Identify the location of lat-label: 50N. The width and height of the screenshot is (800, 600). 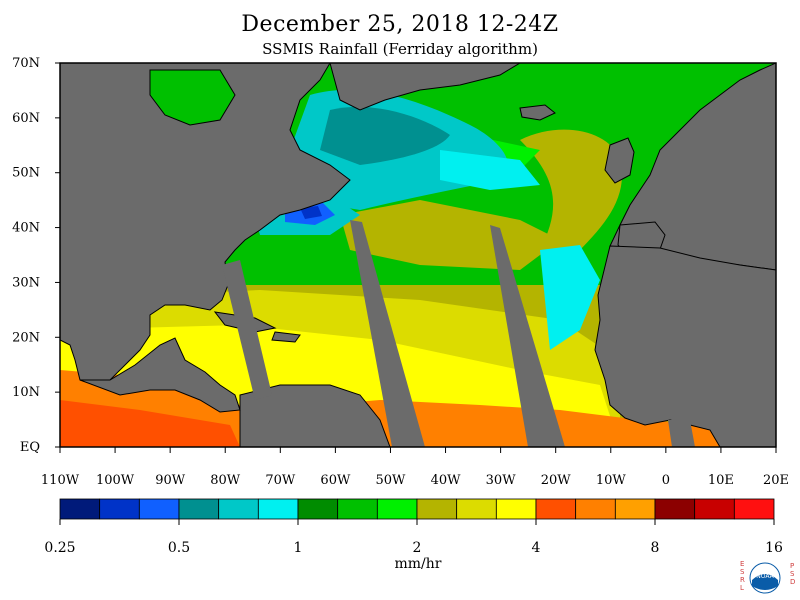
(26, 173).